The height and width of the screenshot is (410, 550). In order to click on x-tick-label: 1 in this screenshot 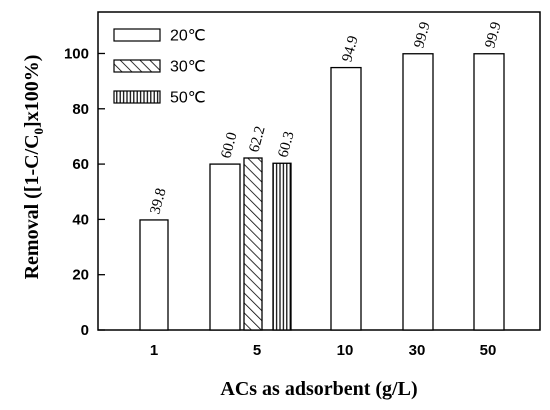, I will do `click(154, 350)`.